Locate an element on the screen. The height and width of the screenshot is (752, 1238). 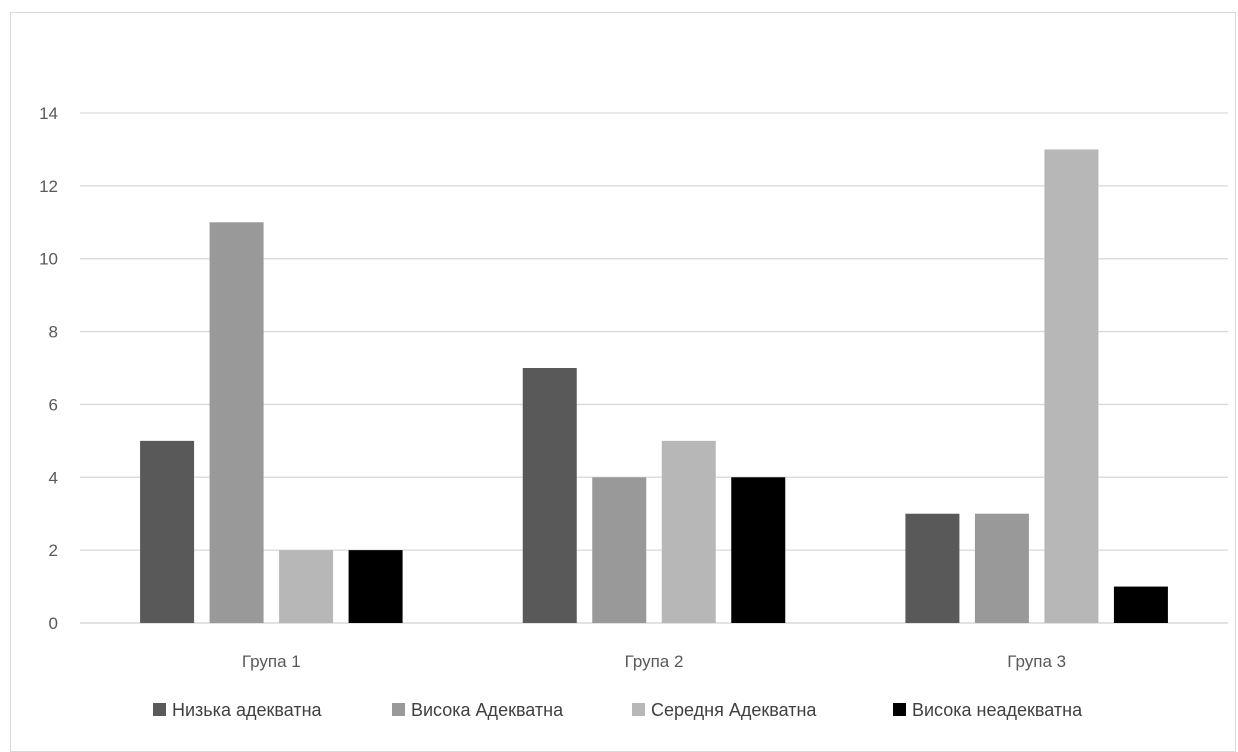
legend-label: Середня Адекватна is located at coordinates (734, 710).